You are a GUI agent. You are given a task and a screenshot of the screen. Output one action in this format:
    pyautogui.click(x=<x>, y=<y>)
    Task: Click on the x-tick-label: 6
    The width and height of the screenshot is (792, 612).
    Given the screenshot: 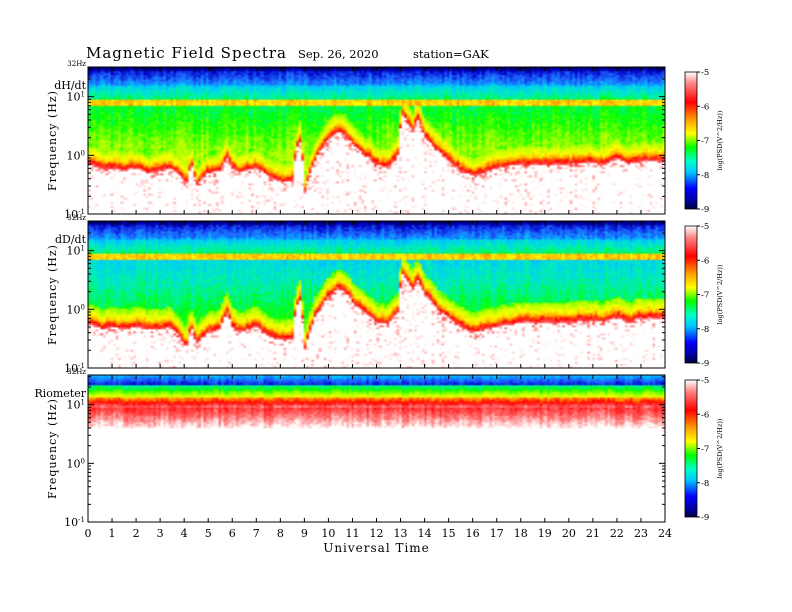 What is the action you would take?
    pyautogui.click(x=232, y=533)
    